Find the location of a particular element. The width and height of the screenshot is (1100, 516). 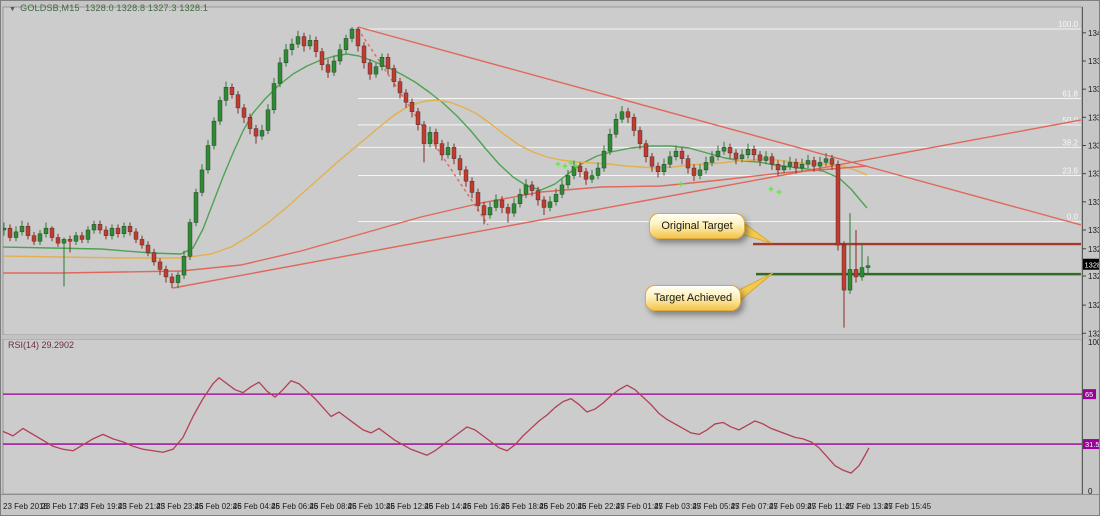

chart-dropdown-icon: ▼ is located at coordinates (13, 9).